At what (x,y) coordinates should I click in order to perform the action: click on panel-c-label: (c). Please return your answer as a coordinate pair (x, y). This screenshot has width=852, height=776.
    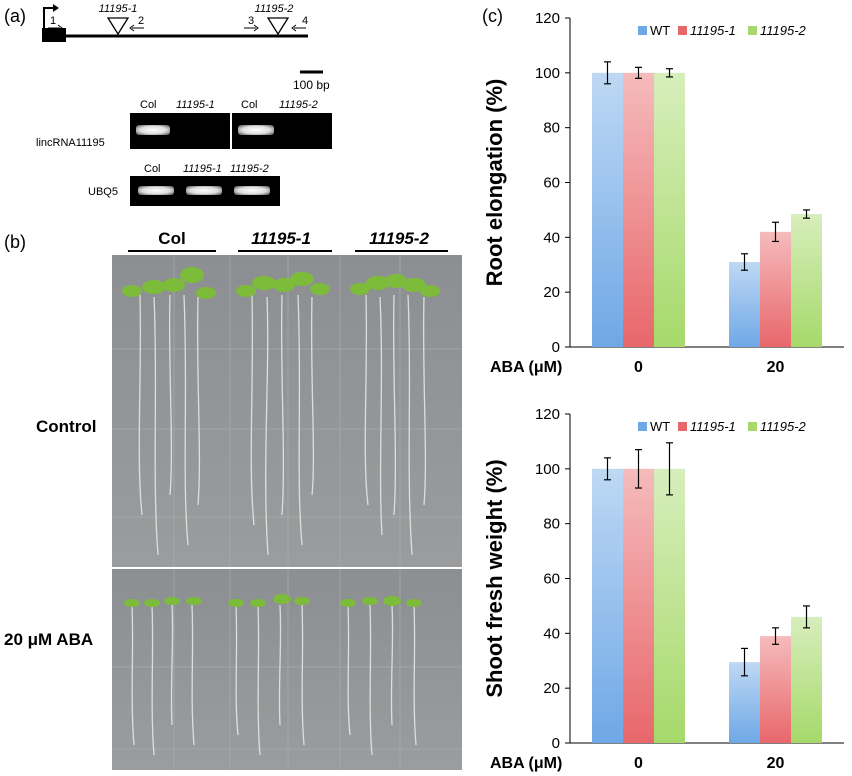
    Looking at the image, I should click on (492, 16).